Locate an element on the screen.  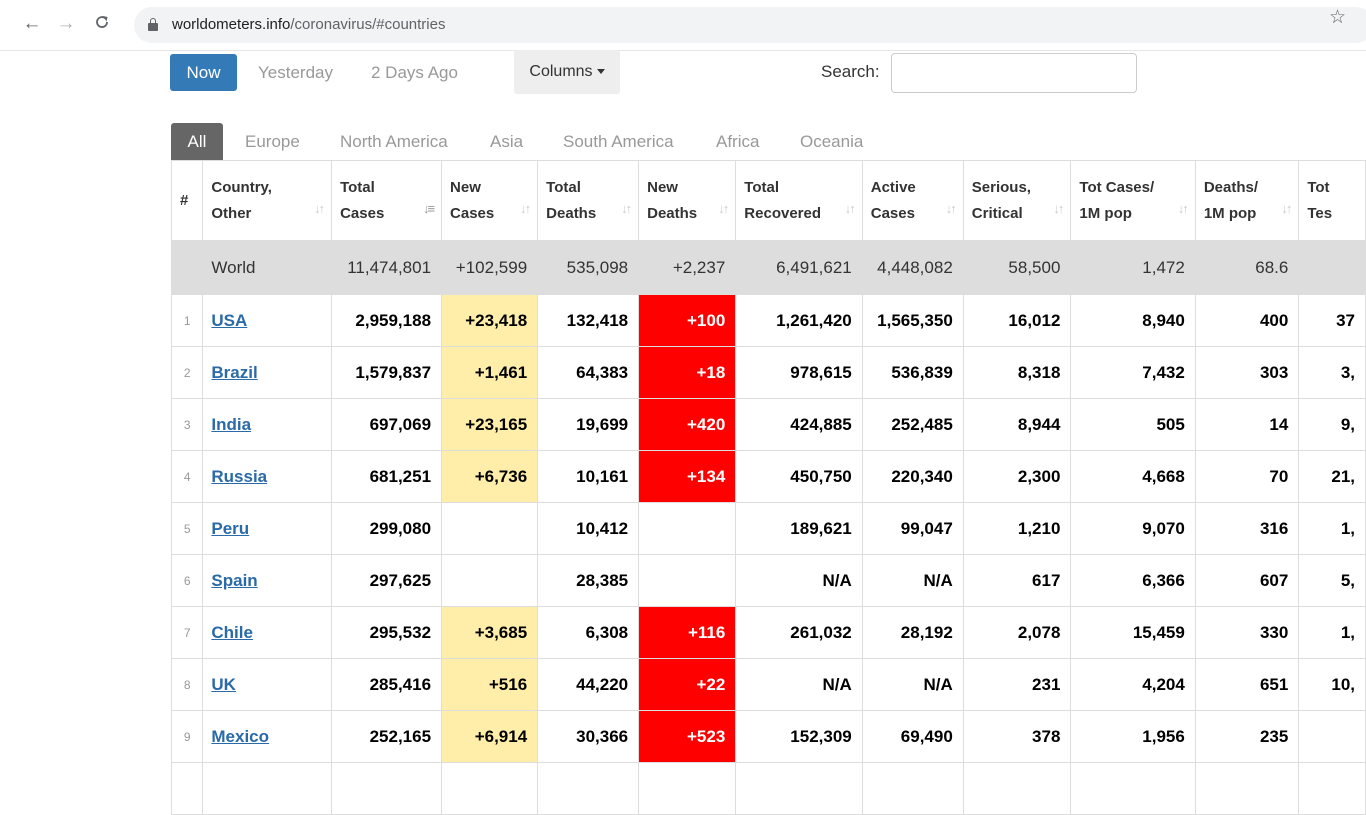
header-new-deaths: New Deaths ↓↑ is located at coordinates (687, 200).